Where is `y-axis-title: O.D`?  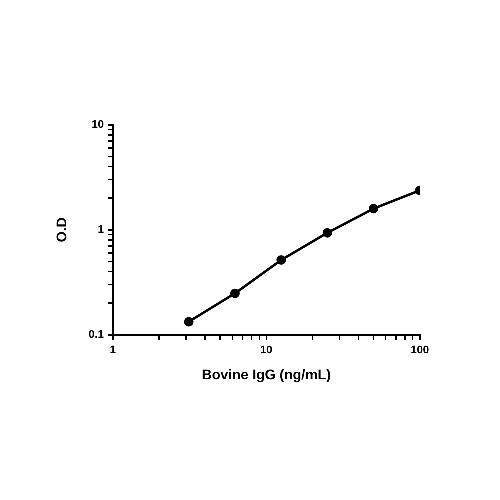
y-axis-title: O.D is located at coordinates (61, 230).